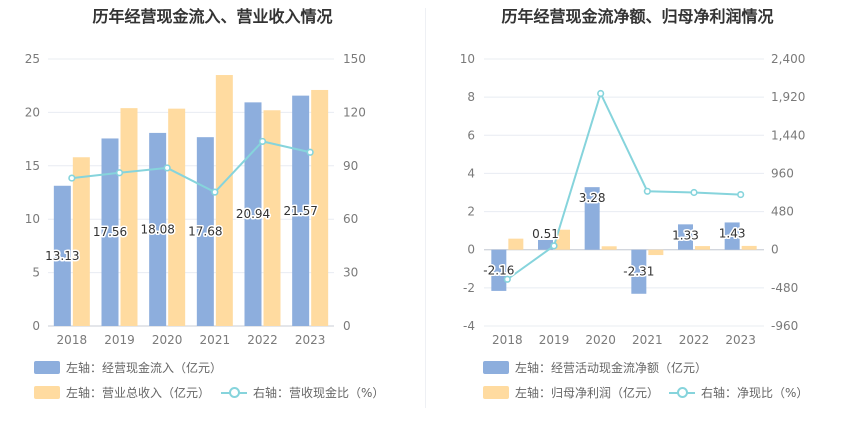 The width and height of the screenshot is (850, 437). What do you see at coordinates (212, 16) in the screenshot?
I see `chart-title: 历年经营现金流入、营业收入情况` at bounding box center [212, 16].